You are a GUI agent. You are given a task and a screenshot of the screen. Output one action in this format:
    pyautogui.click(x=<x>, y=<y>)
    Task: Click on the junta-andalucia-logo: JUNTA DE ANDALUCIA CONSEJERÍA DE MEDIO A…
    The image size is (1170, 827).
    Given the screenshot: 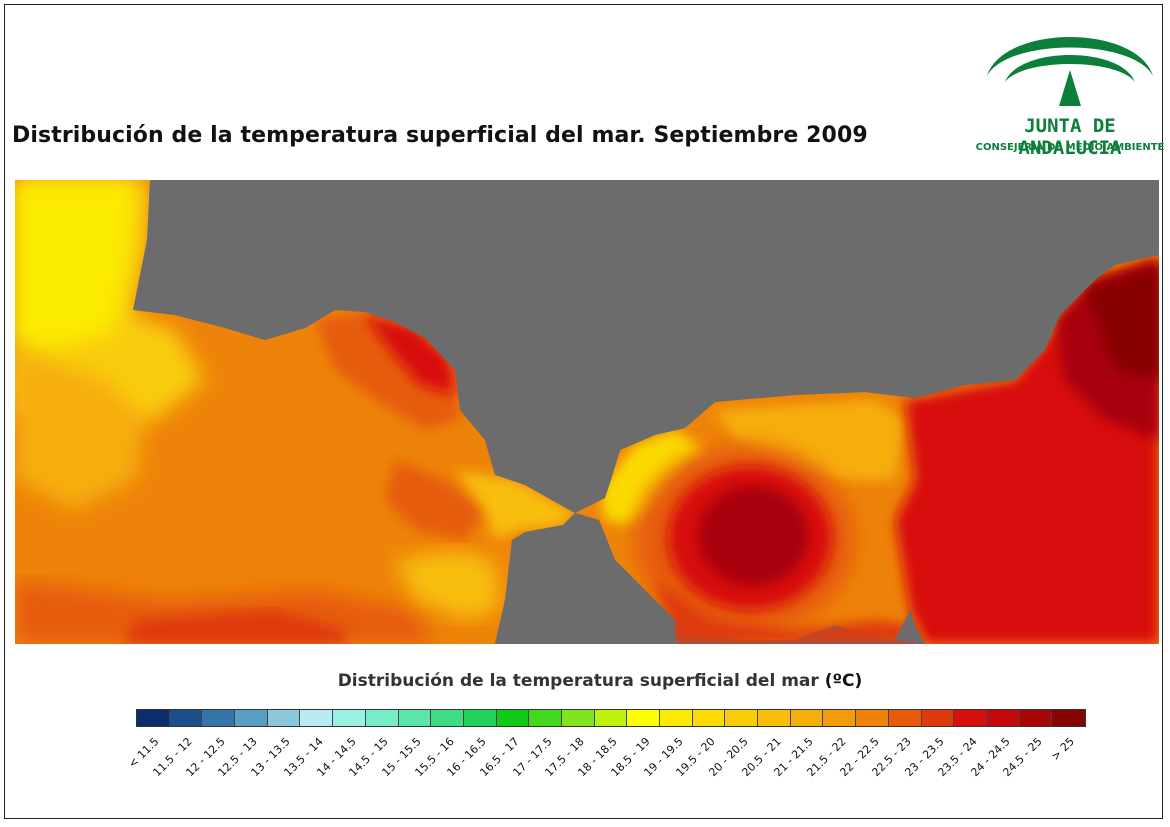 What is the action you would take?
    pyautogui.click(x=1070, y=86)
    